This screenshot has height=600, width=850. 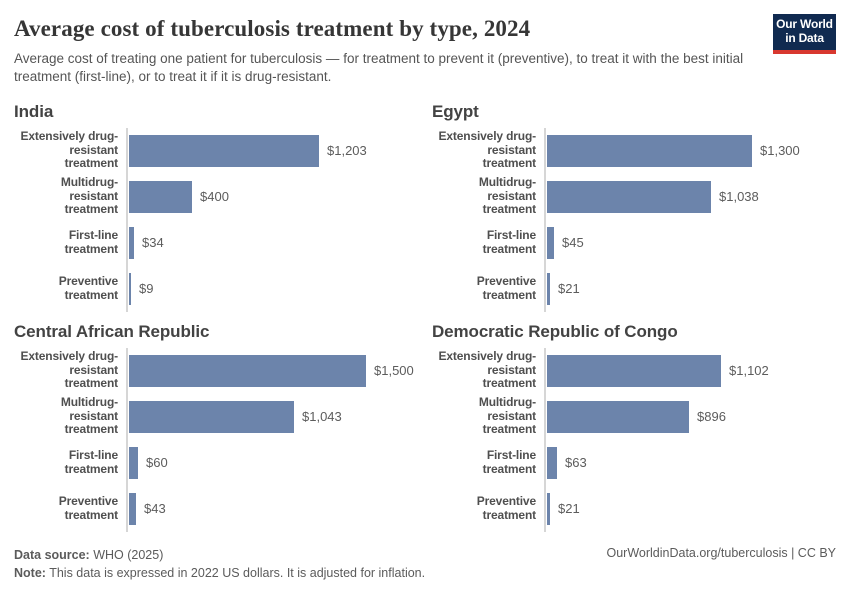 I want to click on bar-row: Multidrug-resistant treatment $1,038, so click(x=634, y=197).